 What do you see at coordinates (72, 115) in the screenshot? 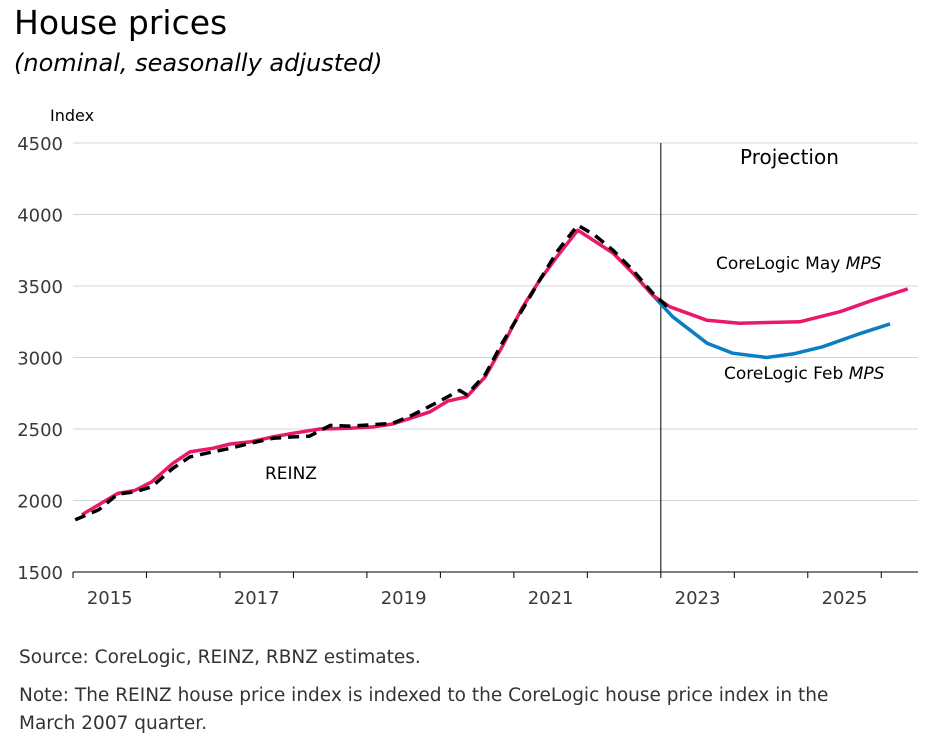
I see `y-axis-label: Index` at bounding box center [72, 115].